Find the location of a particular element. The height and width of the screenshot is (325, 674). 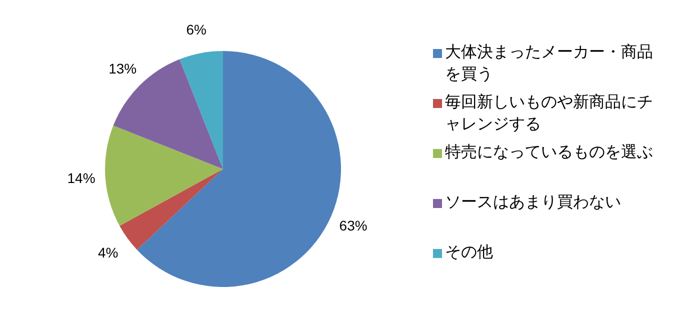

data-label: 4% is located at coordinates (108, 252).